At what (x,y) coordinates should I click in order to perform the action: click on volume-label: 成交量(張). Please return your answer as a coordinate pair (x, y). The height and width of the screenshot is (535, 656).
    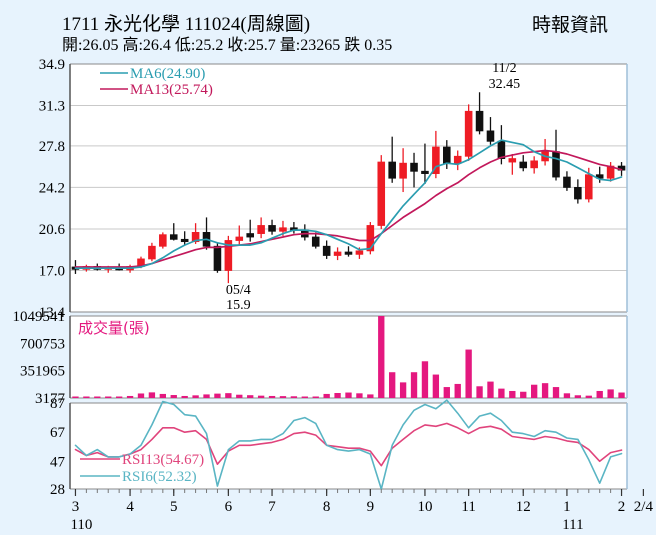
    Looking at the image, I should click on (114, 328).